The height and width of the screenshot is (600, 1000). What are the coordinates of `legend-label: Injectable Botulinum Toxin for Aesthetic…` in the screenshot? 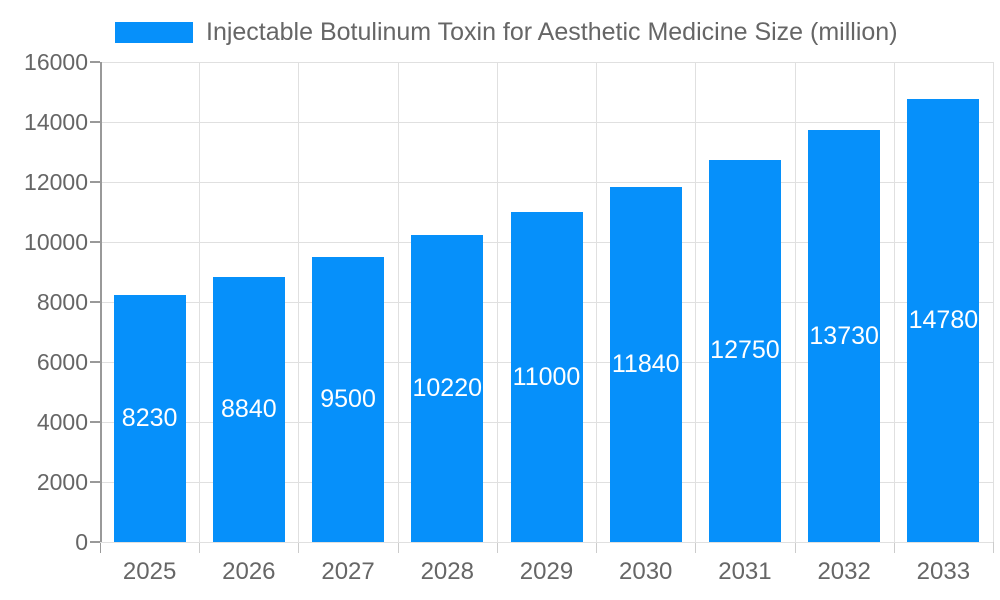 It's located at (552, 32).